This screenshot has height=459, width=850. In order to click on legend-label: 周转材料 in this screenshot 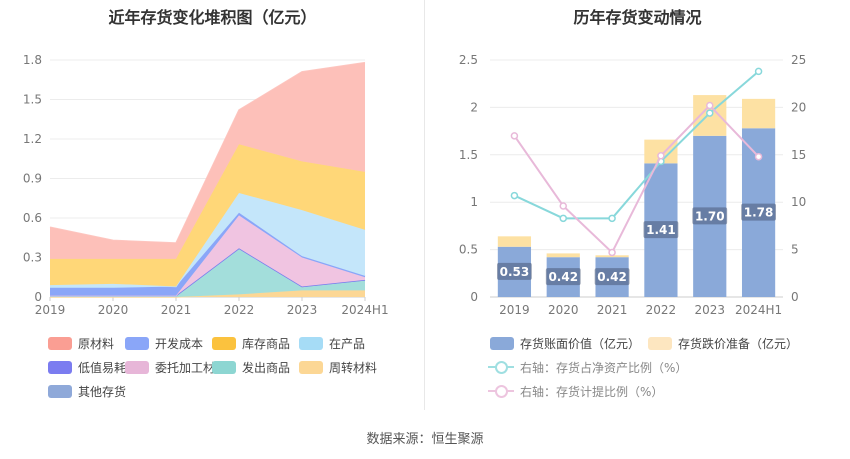, I will do `click(353, 367)`.